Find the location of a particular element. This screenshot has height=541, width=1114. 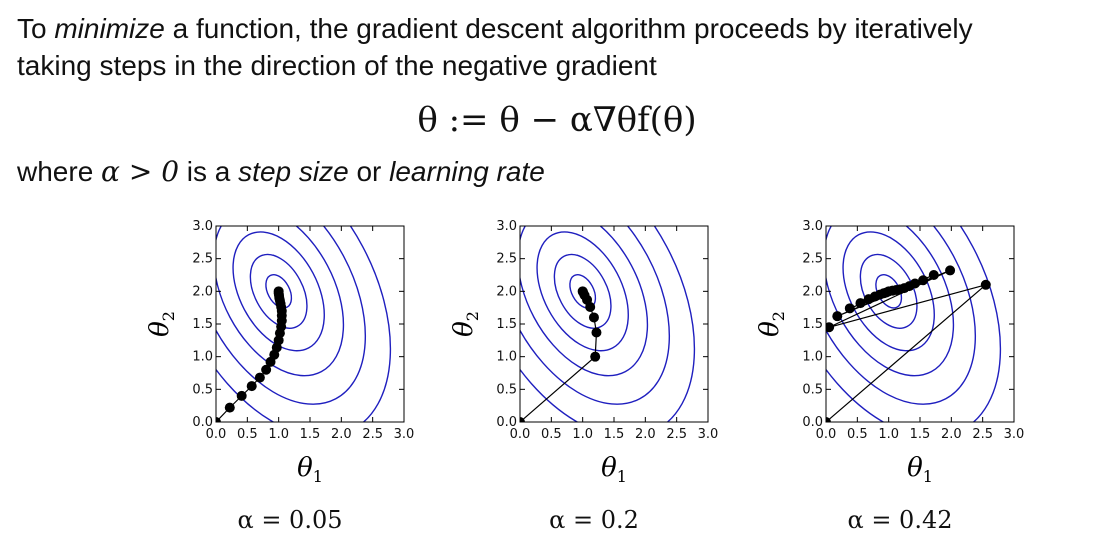

caption-alpha-3: α = 0.42 is located at coordinates (900, 520).